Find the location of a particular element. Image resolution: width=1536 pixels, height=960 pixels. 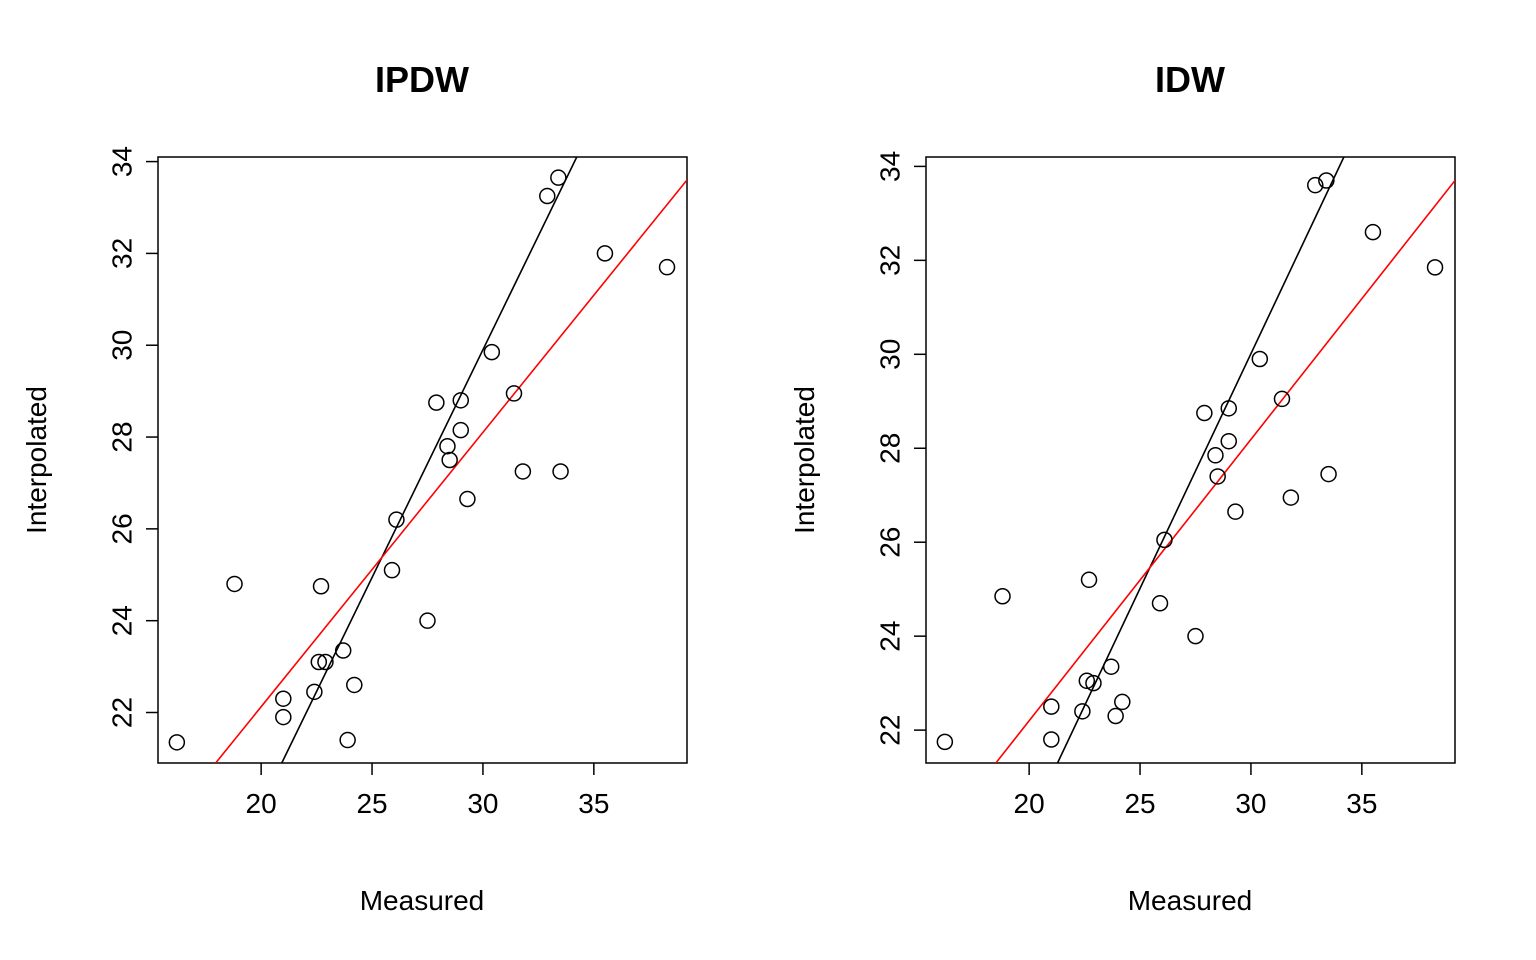

panel-title: IPDW is located at coordinates (422, 79).